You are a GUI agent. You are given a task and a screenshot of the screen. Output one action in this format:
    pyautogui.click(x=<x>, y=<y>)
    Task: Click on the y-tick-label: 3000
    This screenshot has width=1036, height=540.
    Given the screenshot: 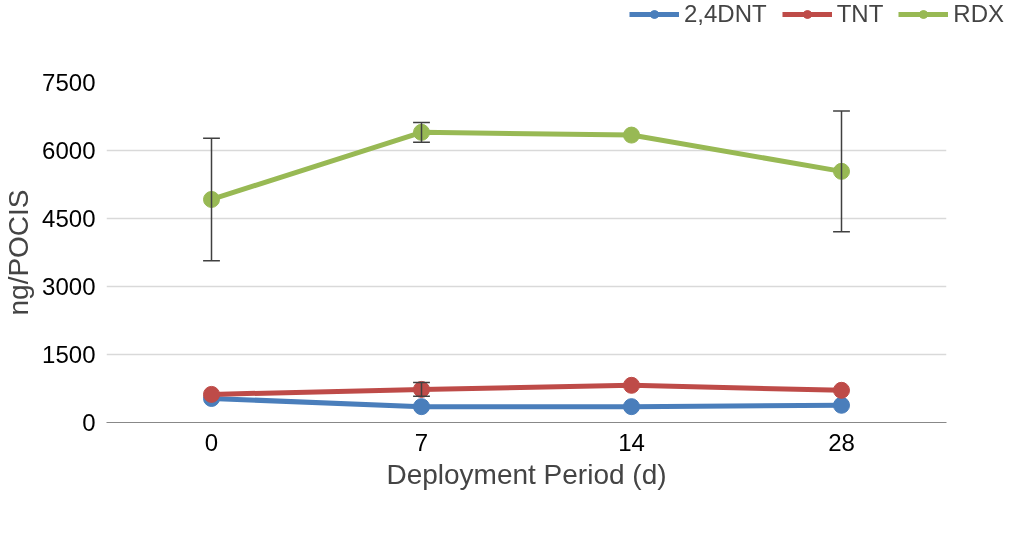 What is the action you would take?
    pyautogui.click(x=69, y=286)
    